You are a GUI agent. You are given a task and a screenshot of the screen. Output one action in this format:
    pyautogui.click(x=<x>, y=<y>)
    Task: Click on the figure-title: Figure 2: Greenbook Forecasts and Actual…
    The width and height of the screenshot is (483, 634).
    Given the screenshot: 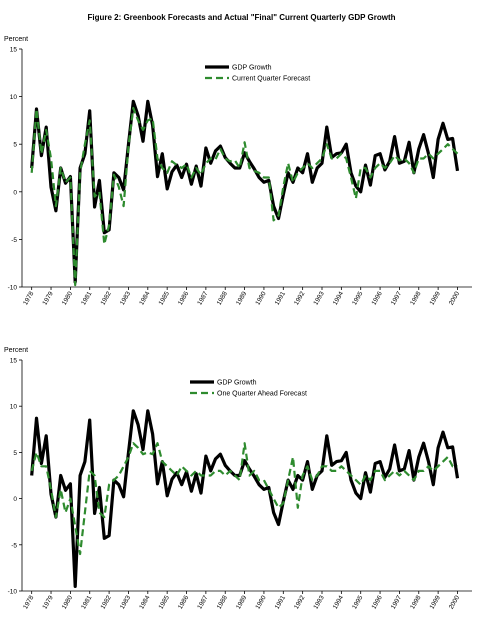 What is the action you would take?
    pyautogui.click(x=241, y=17)
    